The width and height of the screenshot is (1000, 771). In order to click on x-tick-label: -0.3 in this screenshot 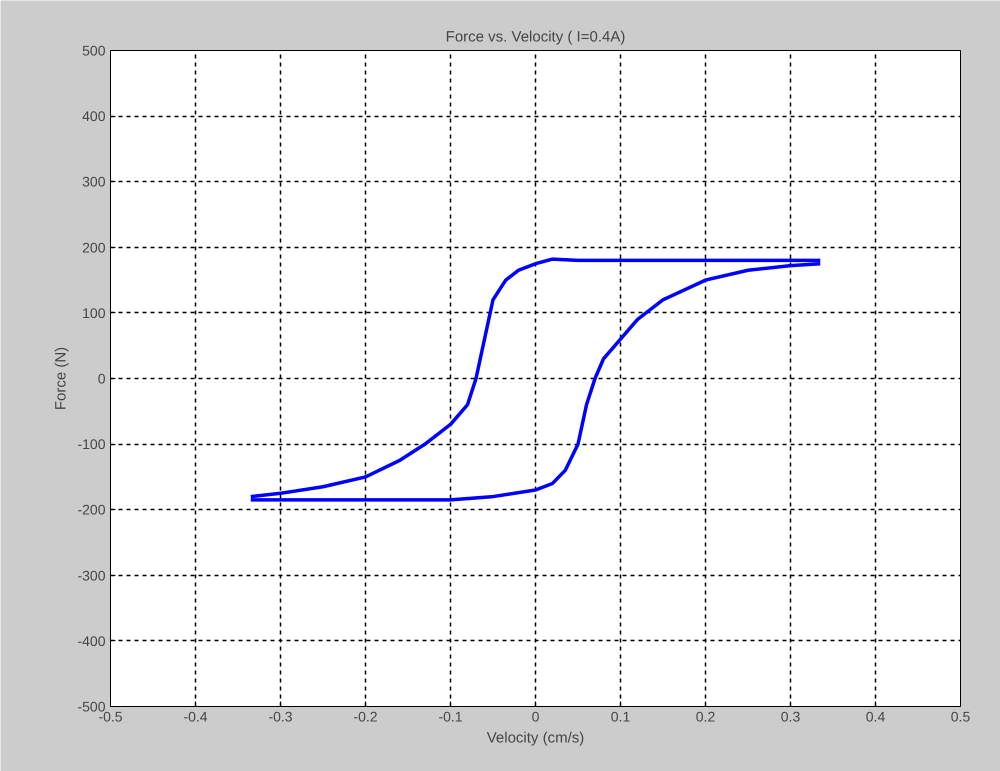, I will do `click(280, 716)`.